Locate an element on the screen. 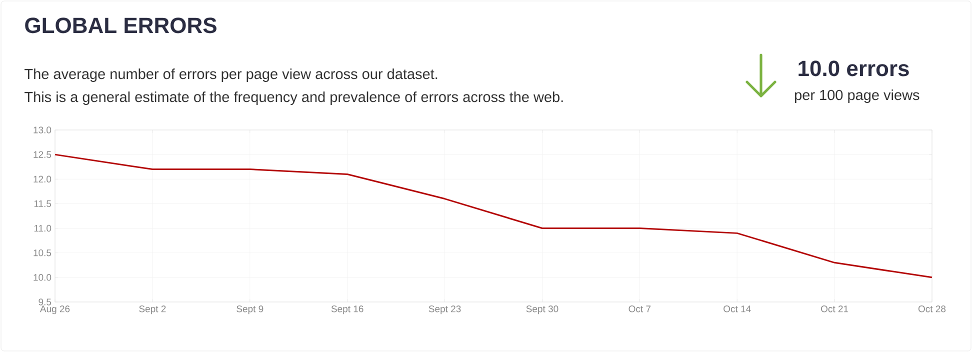  text: 10.0 errors is located at coordinates (853, 68).